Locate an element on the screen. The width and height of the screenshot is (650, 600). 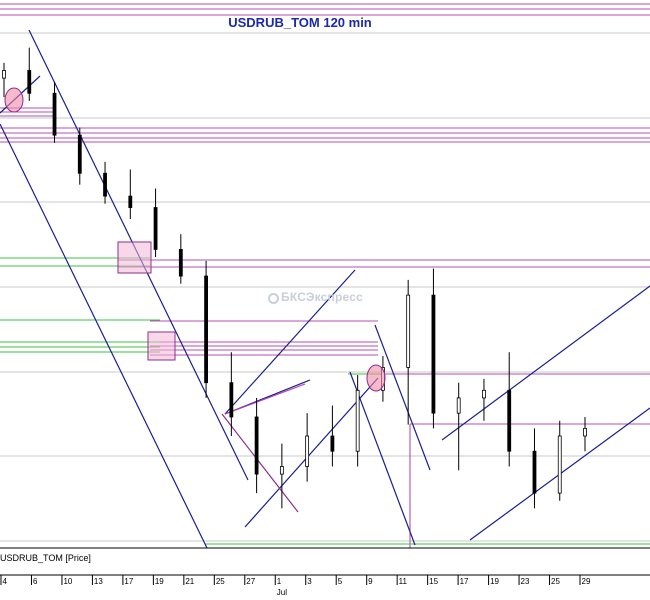
x-tick-label: 3 is located at coordinates (309, 581).